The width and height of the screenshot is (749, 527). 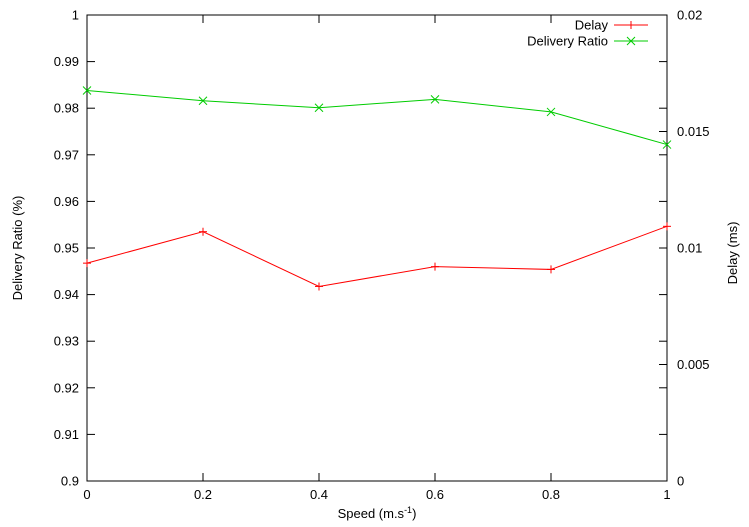 What do you see at coordinates (75, 15) in the screenshot?
I see `y-left-tick-label: 1` at bounding box center [75, 15].